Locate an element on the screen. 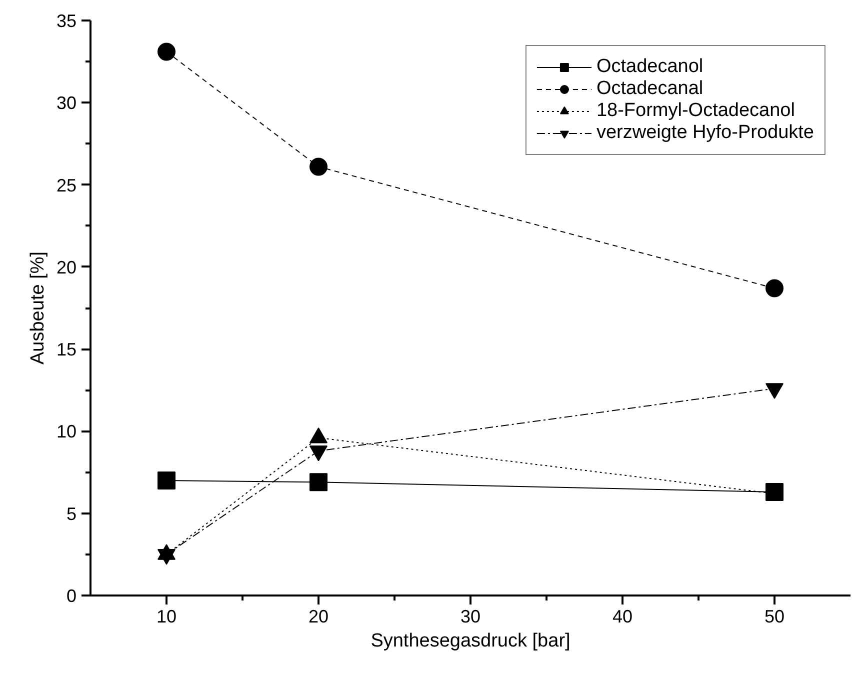 Image resolution: width=855 pixels, height=680 pixels. legend-label: Octadecanol is located at coordinates (650, 67).